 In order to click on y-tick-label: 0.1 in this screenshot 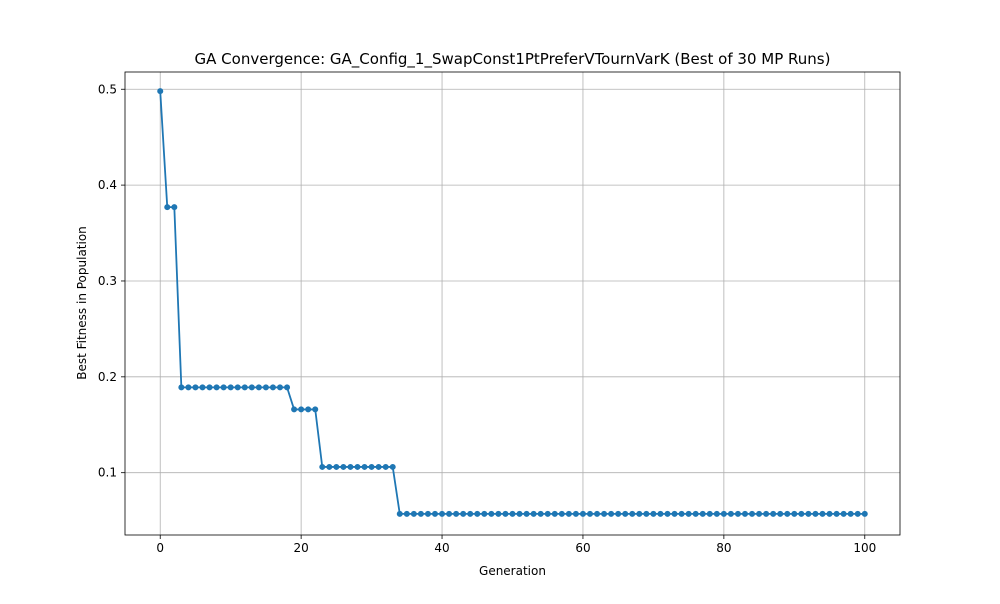, I will do `click(107, 473)`.